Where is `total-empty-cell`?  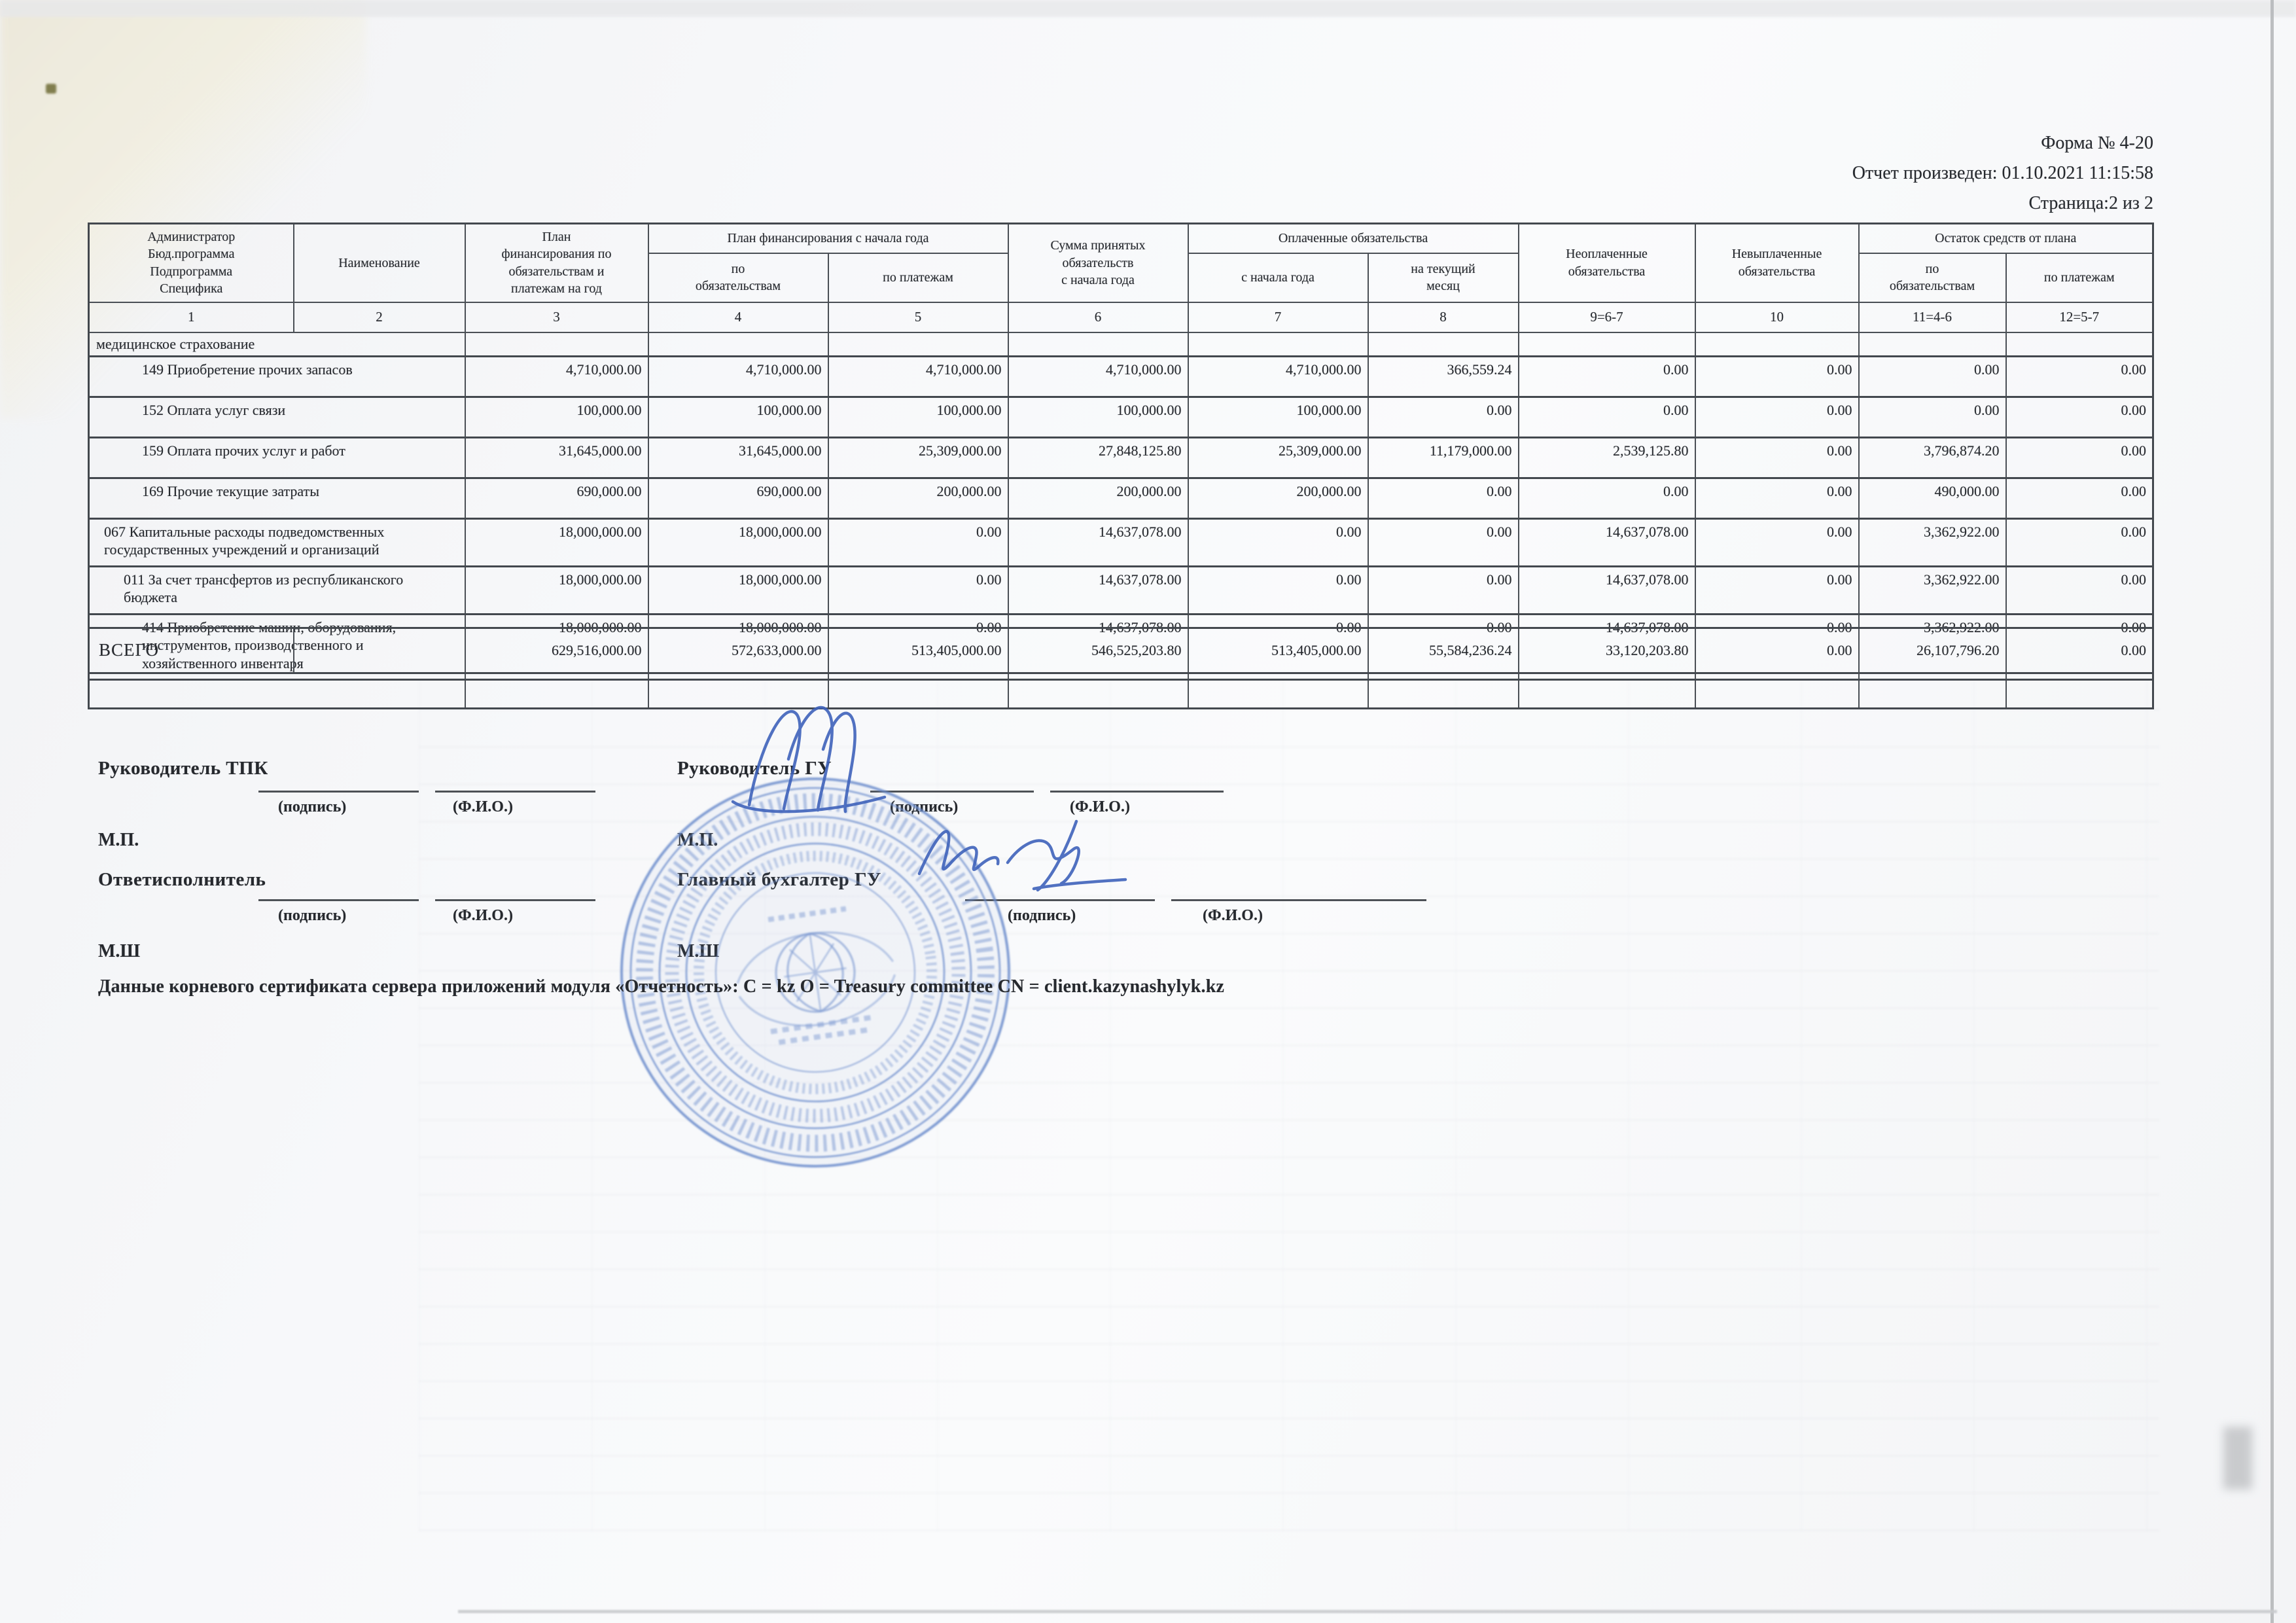 total-empty-cell is located at coordinates (379, 650).